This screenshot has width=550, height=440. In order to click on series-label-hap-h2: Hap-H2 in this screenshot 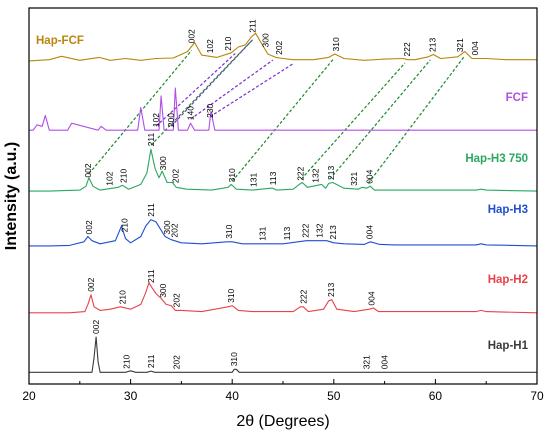, I will do `click(508, 280)`.